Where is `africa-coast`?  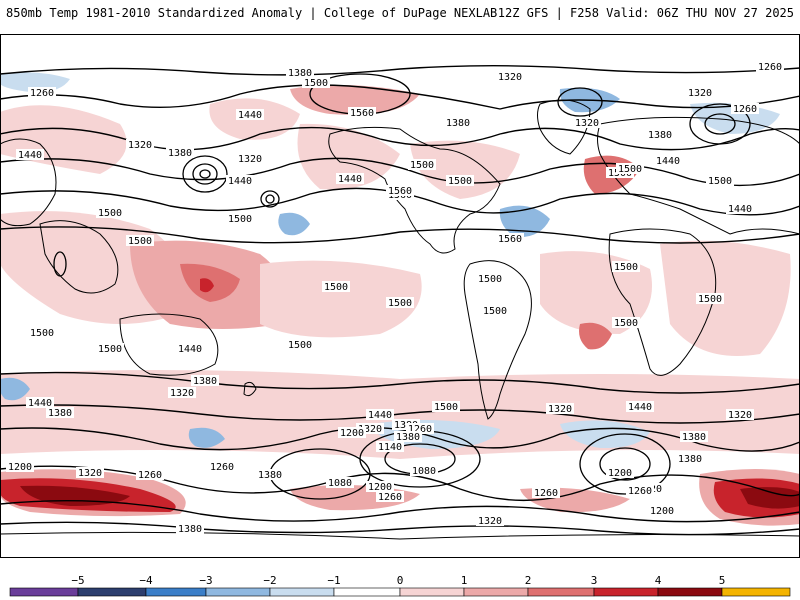
africa-coast is located at coordinates (662, 302).